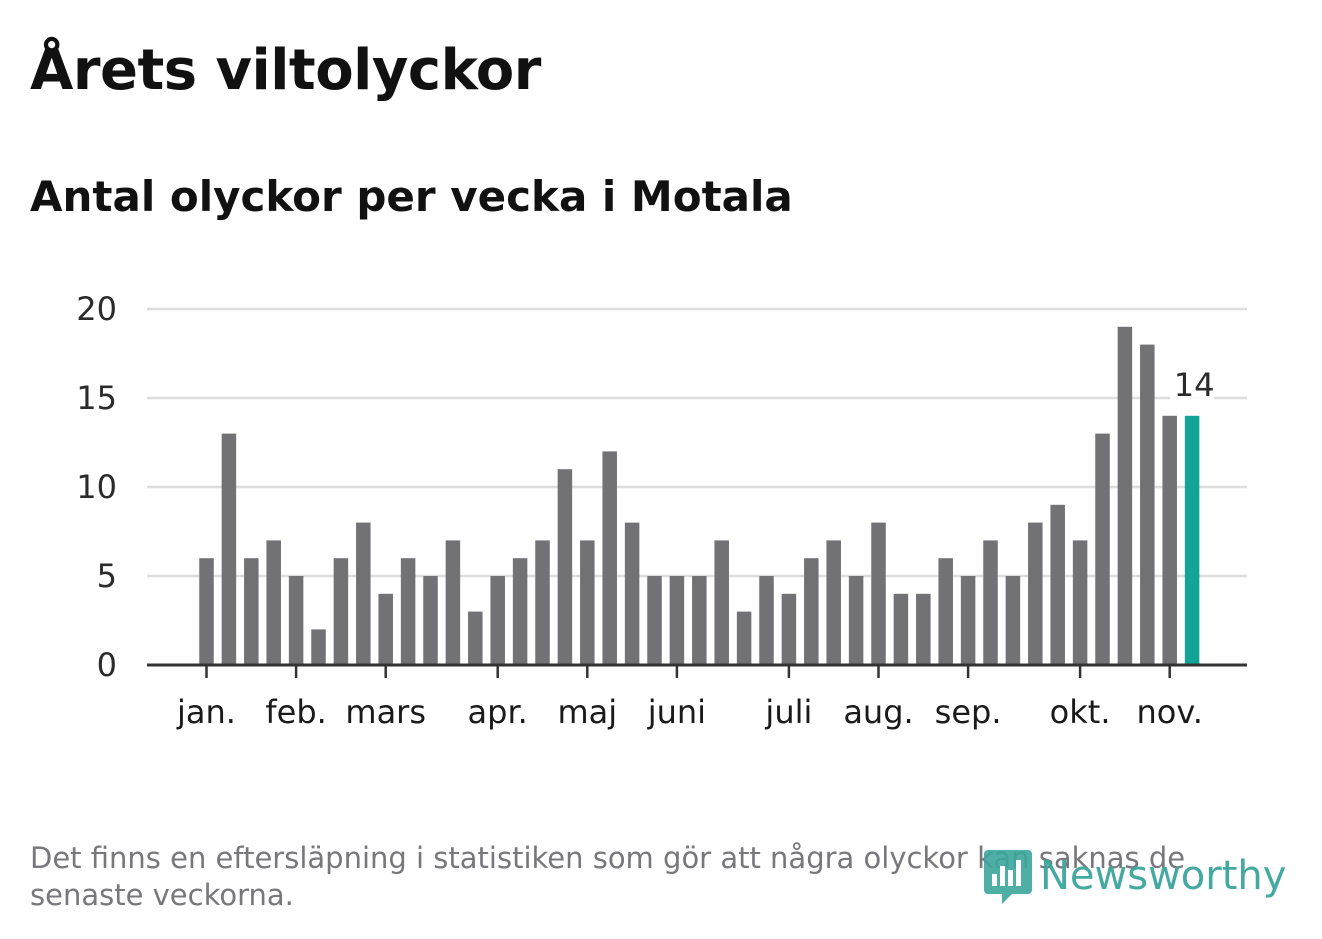 The width and height of the screenshot is (1322, 939). I want to click on y-tick-label: 10, so click(96, 487).